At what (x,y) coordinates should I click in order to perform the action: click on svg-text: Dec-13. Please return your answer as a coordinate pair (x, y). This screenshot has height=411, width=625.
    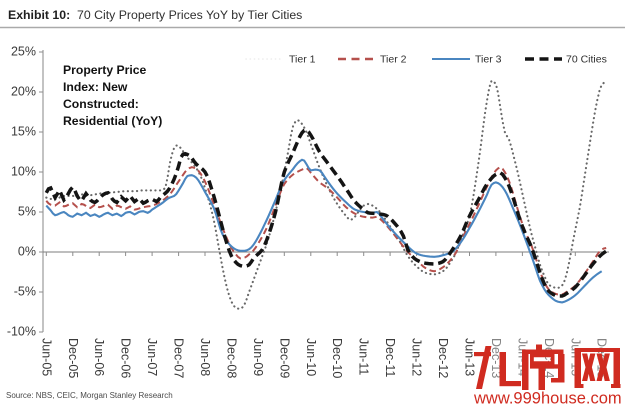
    Looking at the image, I should click on (496, 358).